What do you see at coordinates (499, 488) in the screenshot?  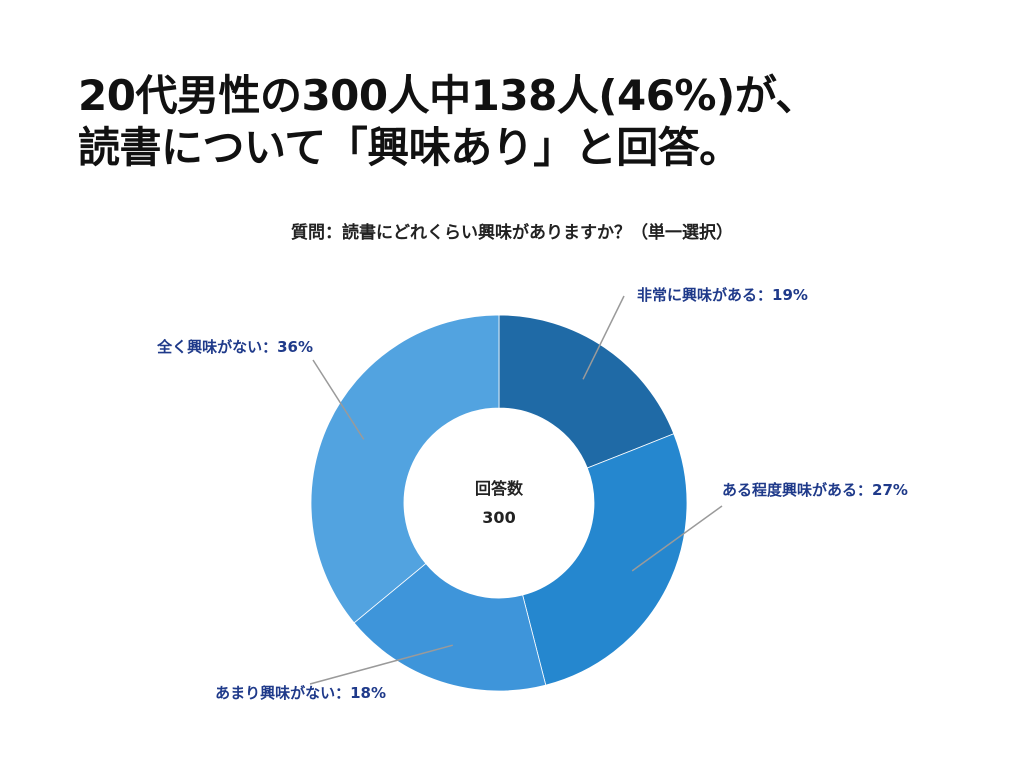 I see `center-label: 回答数` at bounding box center [499, 488].